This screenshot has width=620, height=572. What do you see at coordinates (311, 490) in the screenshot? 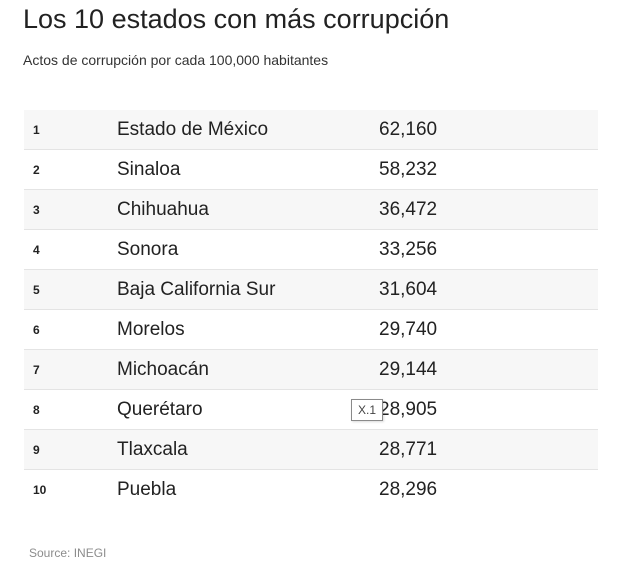
I see `table-row: 10 Puebla 28,296` at bounding box center [311, 490].